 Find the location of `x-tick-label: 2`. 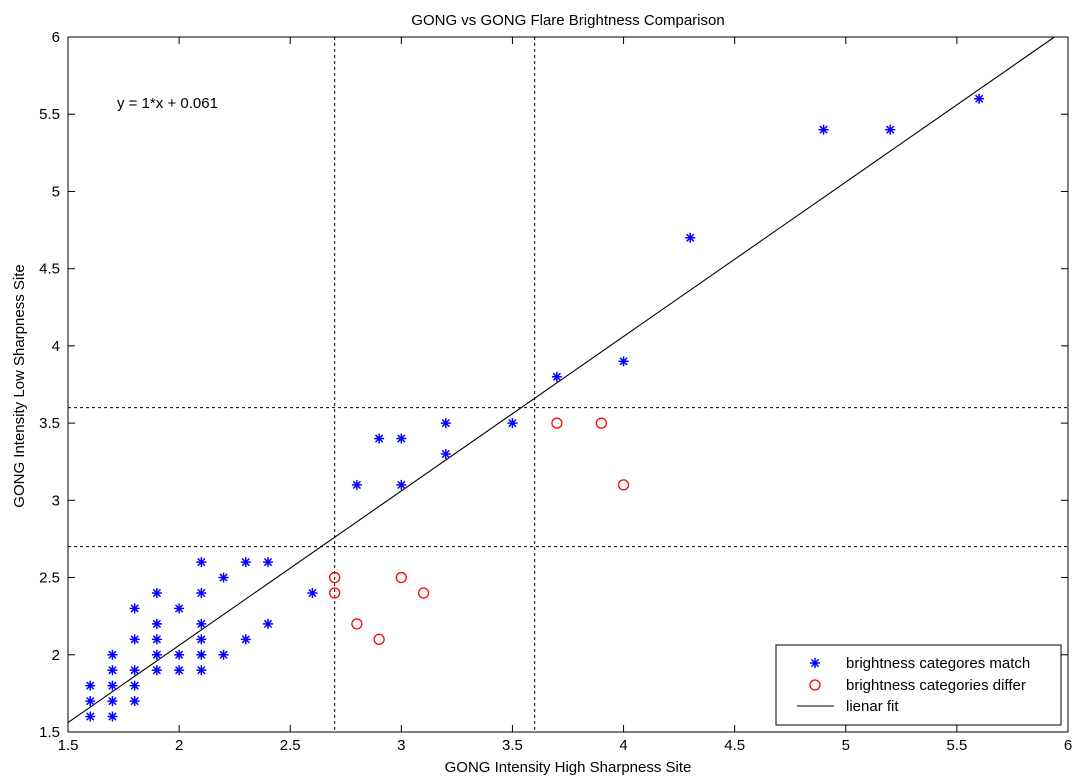

x-tick-label: 2 is located at coordinates (179, 745).